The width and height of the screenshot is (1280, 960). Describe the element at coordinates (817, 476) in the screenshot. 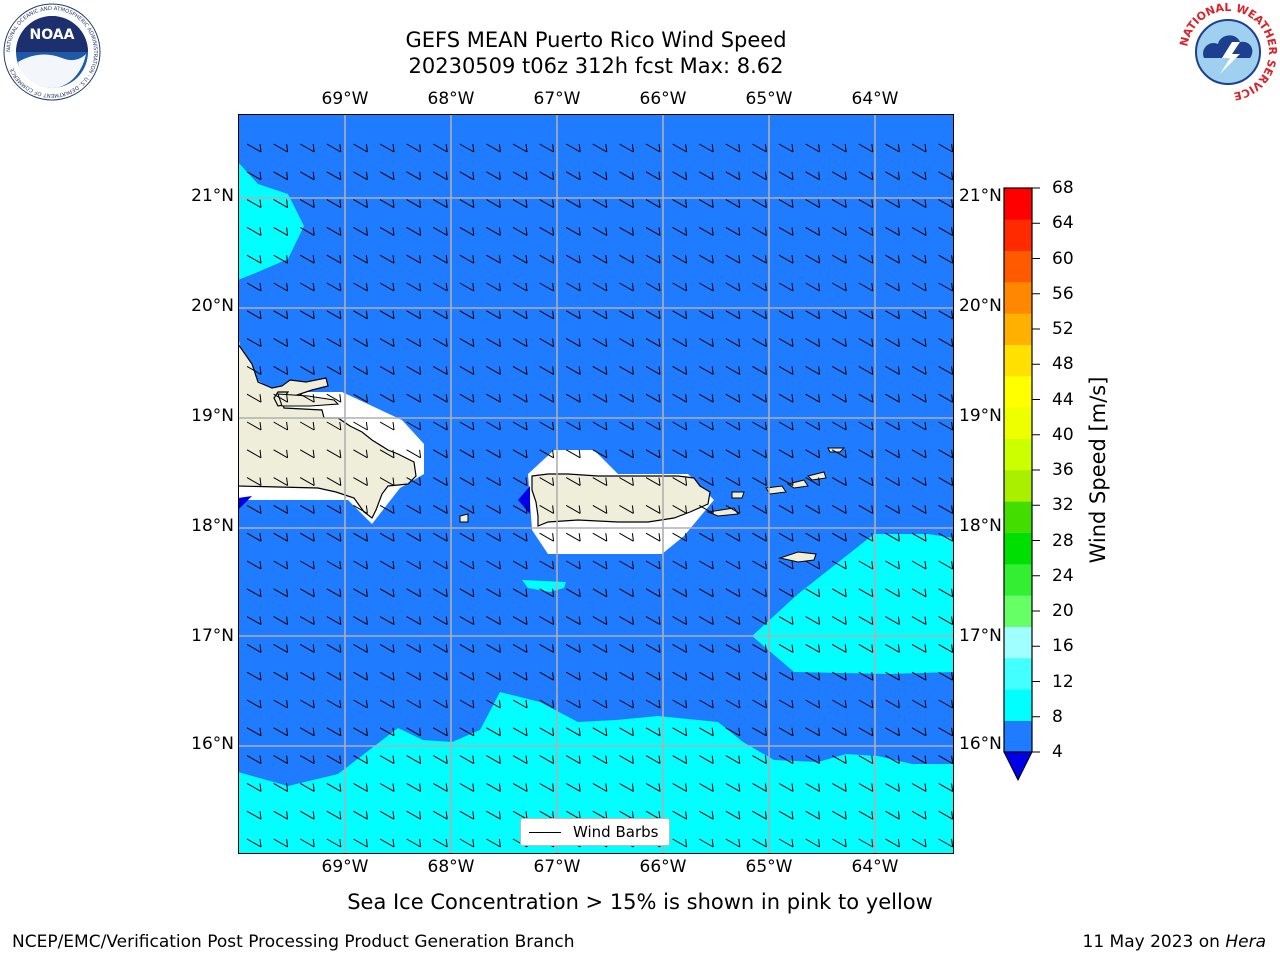

I see `virgin-island-tortola` at that location.